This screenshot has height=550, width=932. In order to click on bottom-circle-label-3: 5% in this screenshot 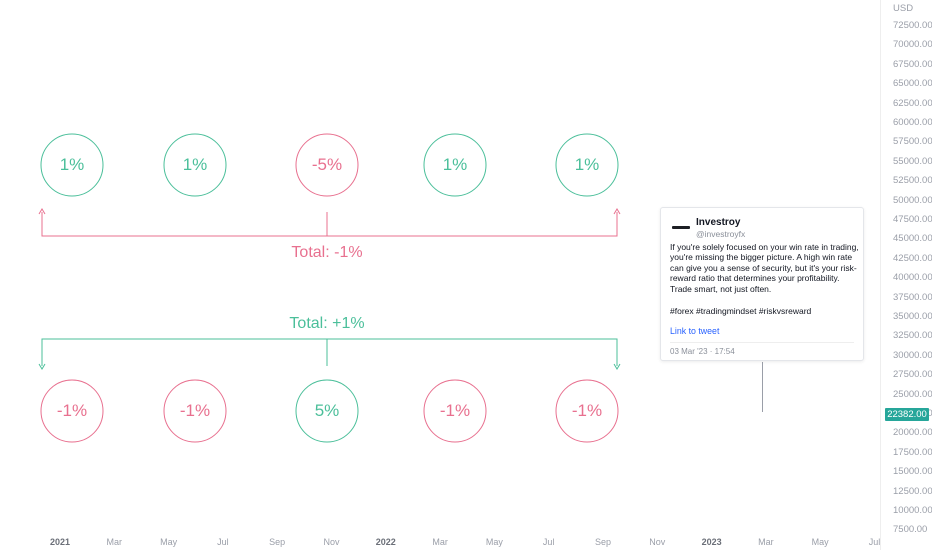, I will do `click(327, 410)`.